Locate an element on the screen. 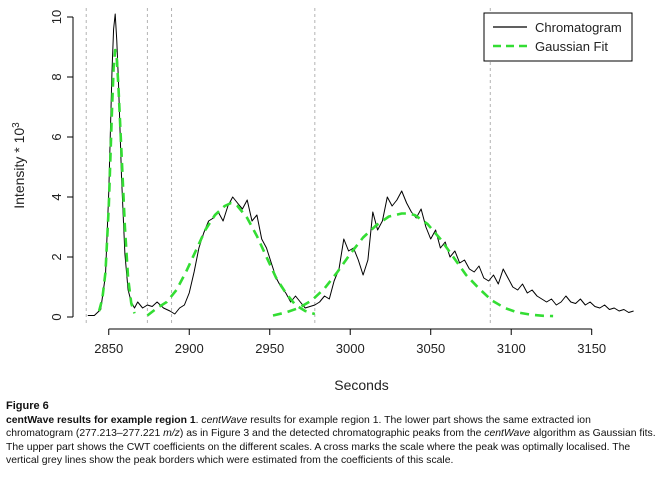 The height and width of the screenshot is (492, 667). x-tick-label: 2900 is located at coordinates (189, 348).